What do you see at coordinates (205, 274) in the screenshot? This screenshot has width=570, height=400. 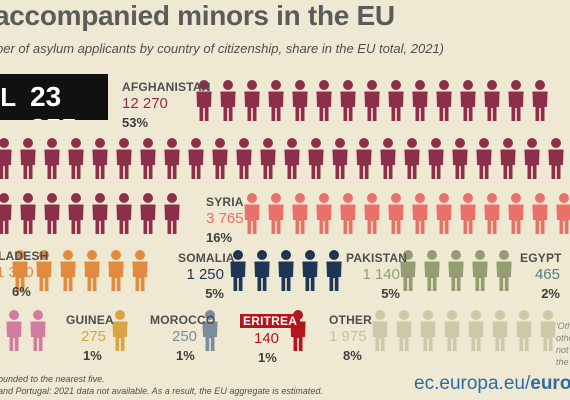 I see `category-count: 1 250` at bounding box center [205, 274].